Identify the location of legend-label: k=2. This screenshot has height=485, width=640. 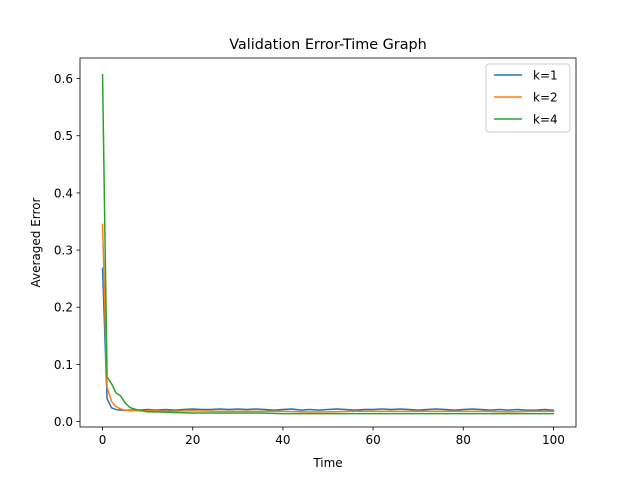
(545, 98).